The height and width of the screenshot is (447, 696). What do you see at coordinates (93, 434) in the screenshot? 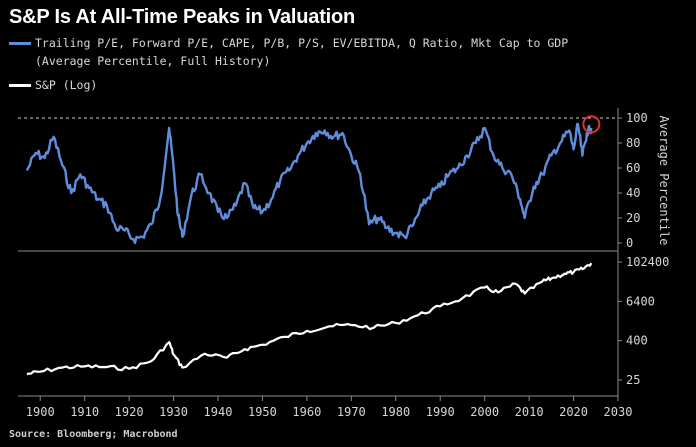
I see `source-note: Source: Bloomberg; Macrobond` at bounding box center [93, 434].